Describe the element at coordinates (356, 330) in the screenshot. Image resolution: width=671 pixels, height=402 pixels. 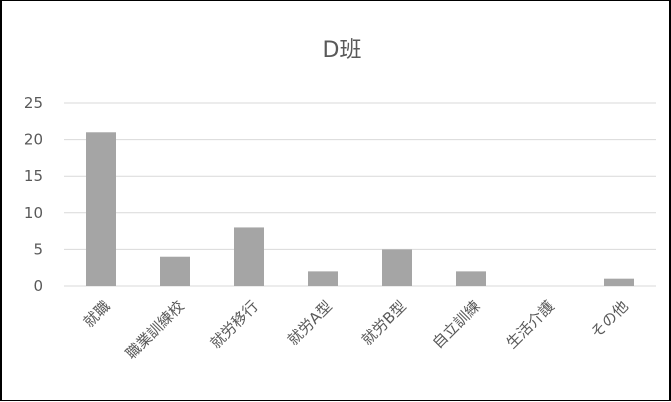
I see `x-axis-ticks: 就職 職業訓練校 就労移行 就労A型 就労B型 自立訓練 生活介護 その他` at that location.